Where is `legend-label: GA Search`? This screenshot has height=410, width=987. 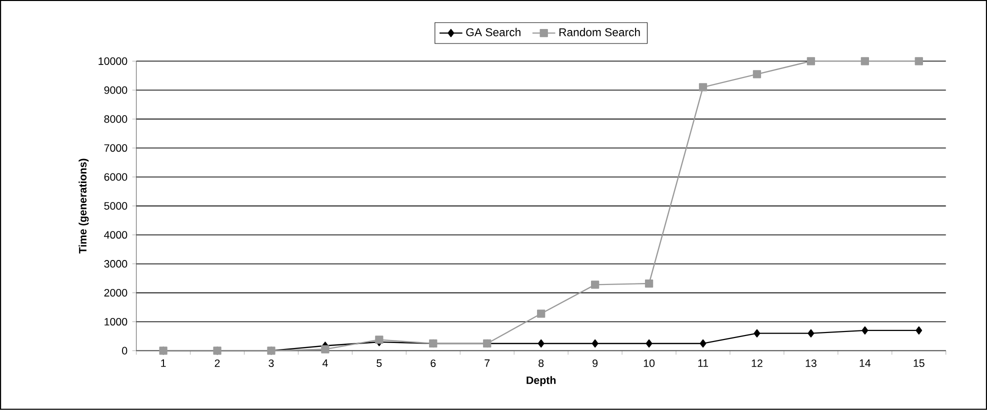 legend-label: GA Search is located at coordinates (493, 32).